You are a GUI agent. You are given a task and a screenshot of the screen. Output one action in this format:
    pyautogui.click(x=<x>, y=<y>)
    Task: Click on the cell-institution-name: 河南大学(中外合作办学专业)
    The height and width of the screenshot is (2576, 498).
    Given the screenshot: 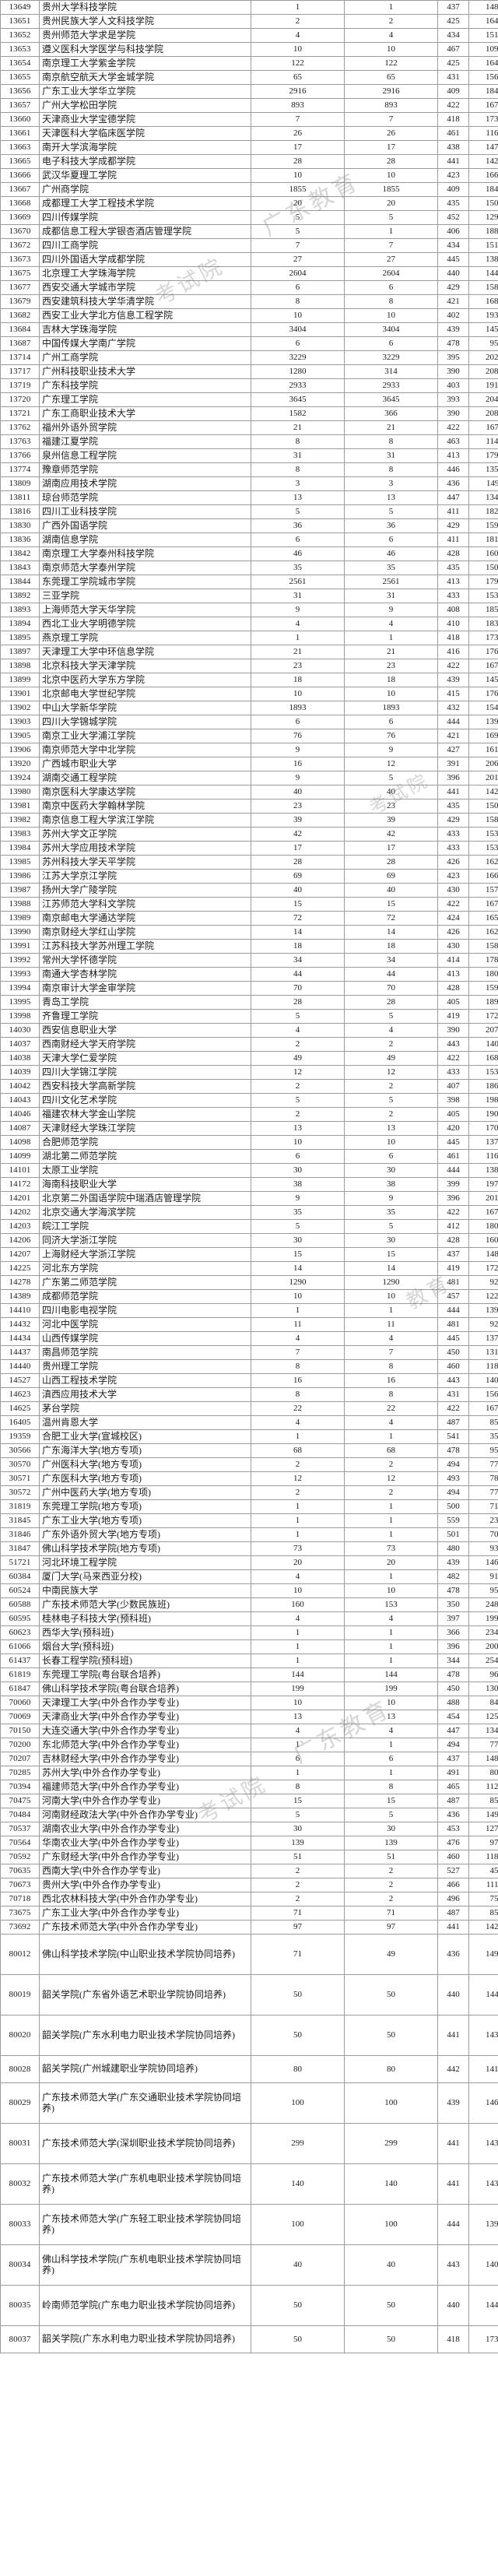 What is the action you would take?
    pyautogui.click(x=145, y=1801)
    